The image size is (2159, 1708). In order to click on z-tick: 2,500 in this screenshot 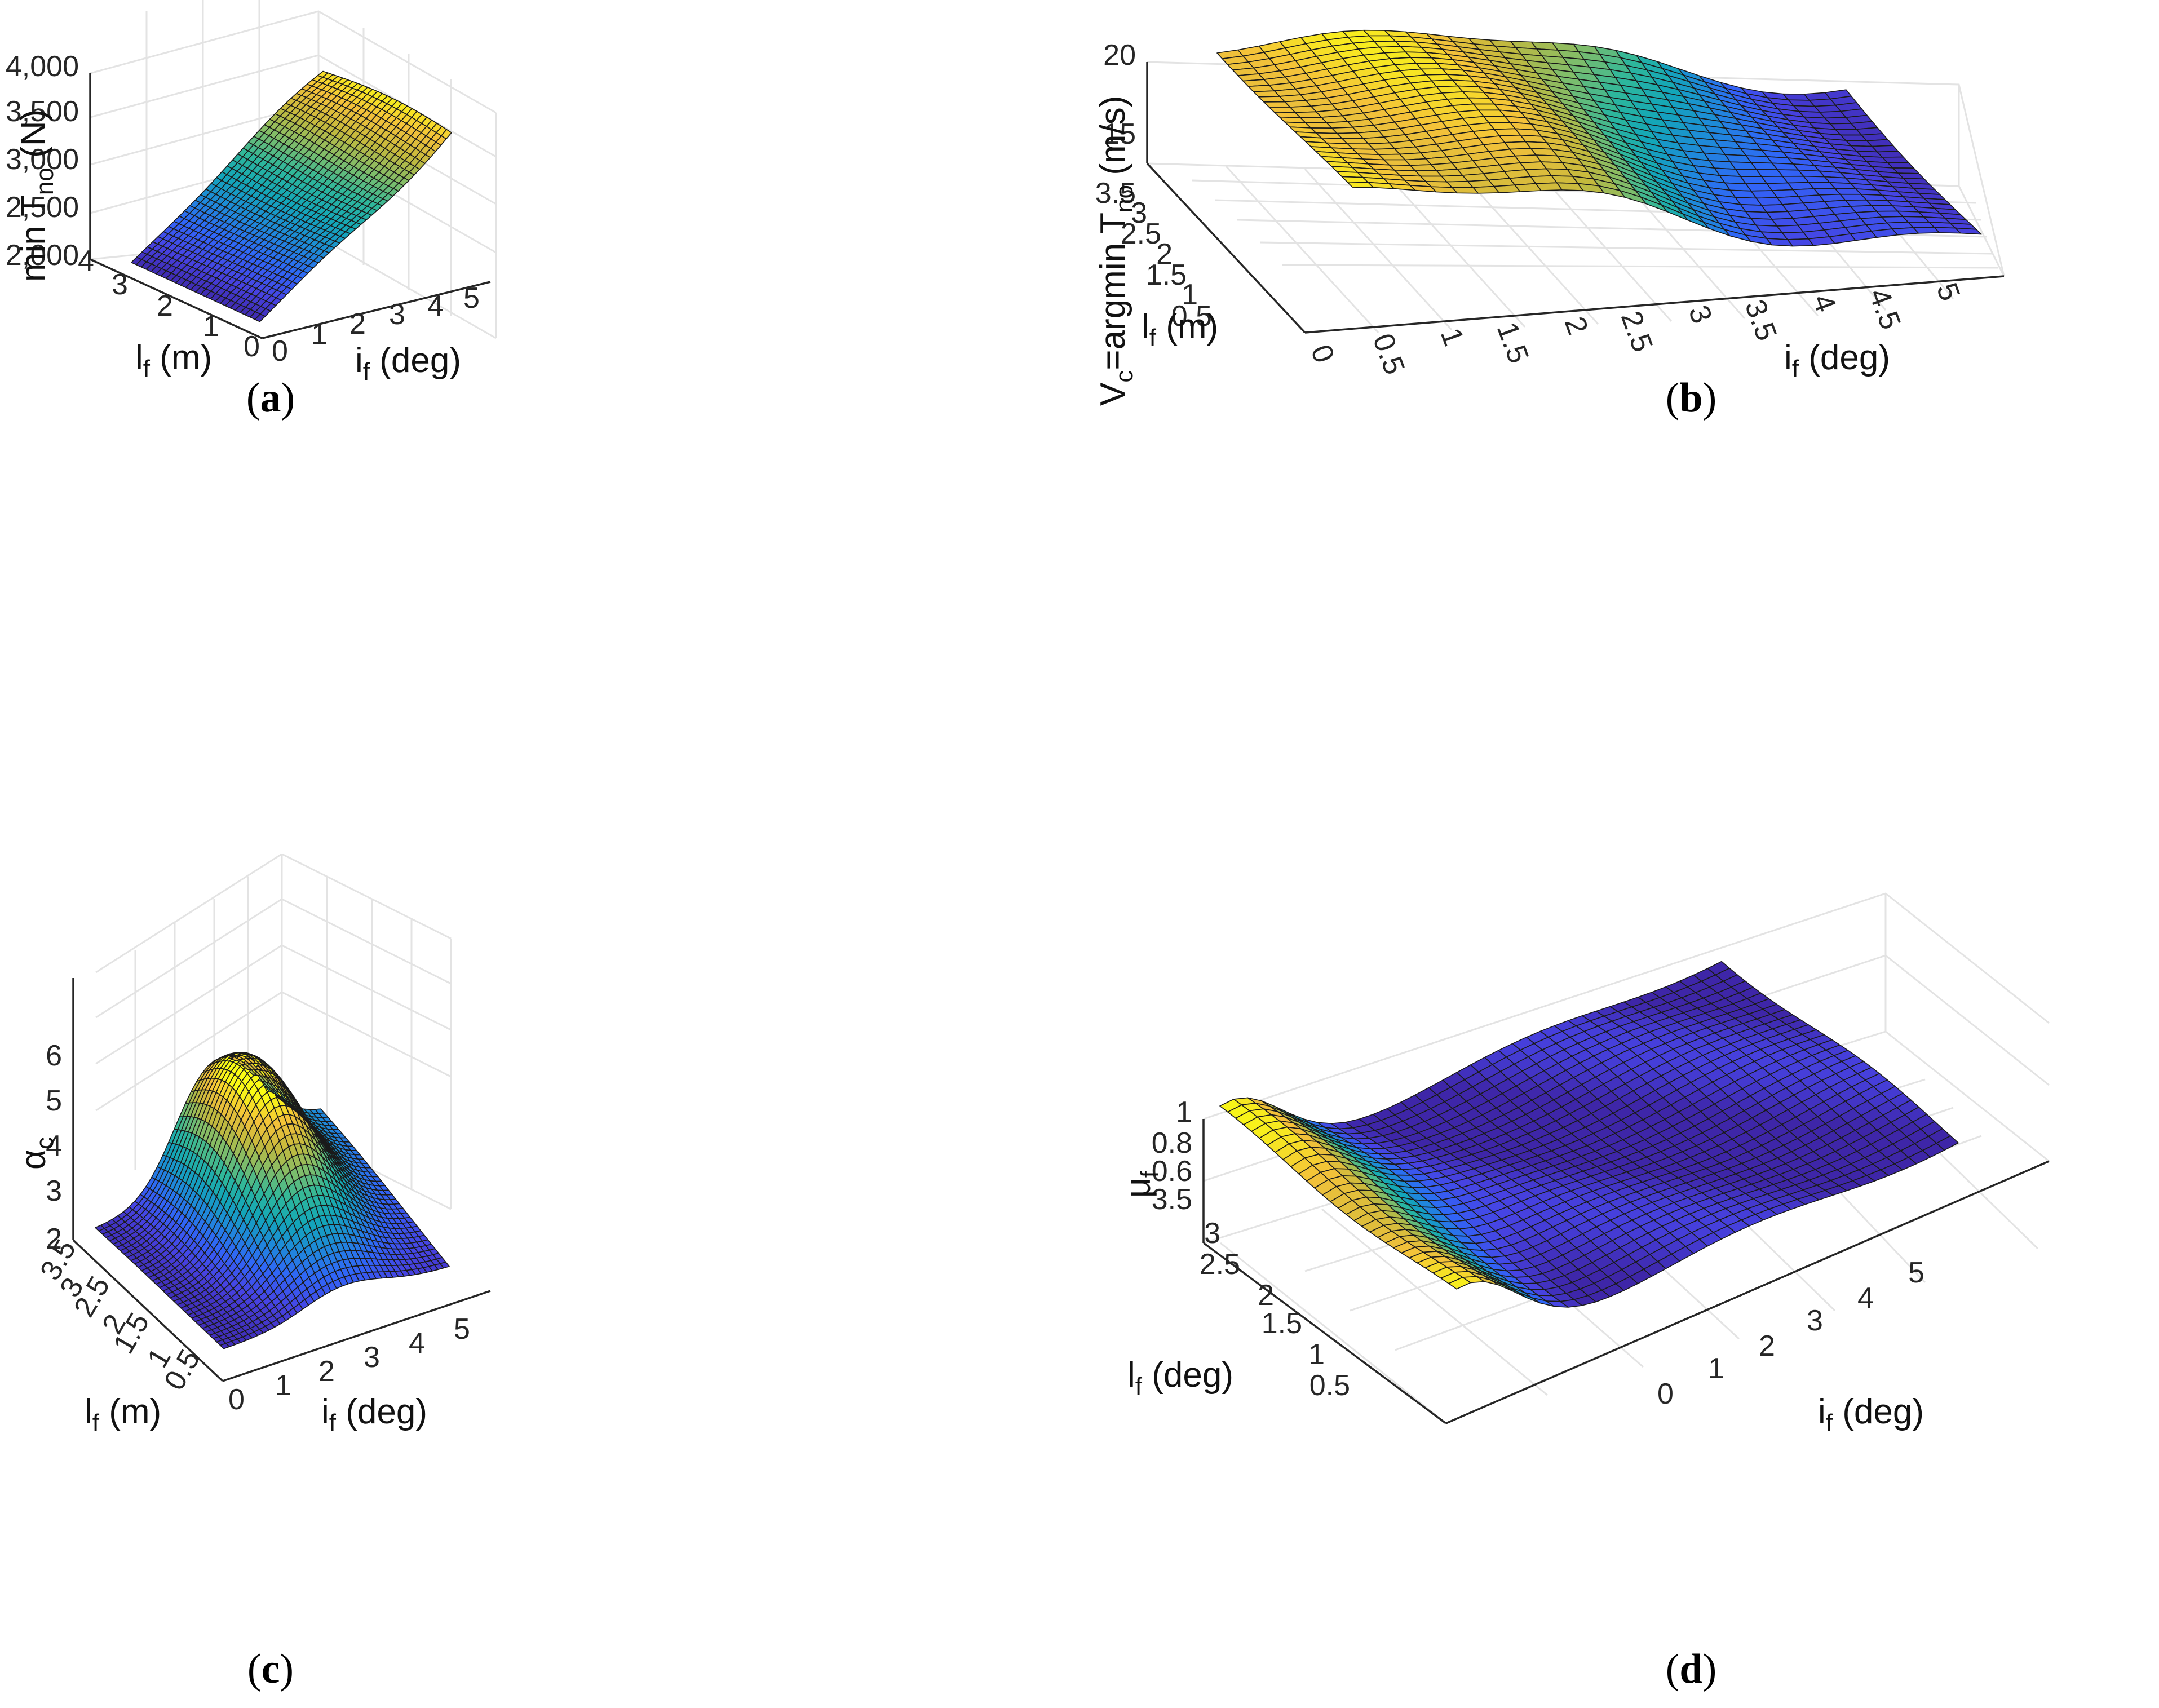, I will do `click(42, 207)`.